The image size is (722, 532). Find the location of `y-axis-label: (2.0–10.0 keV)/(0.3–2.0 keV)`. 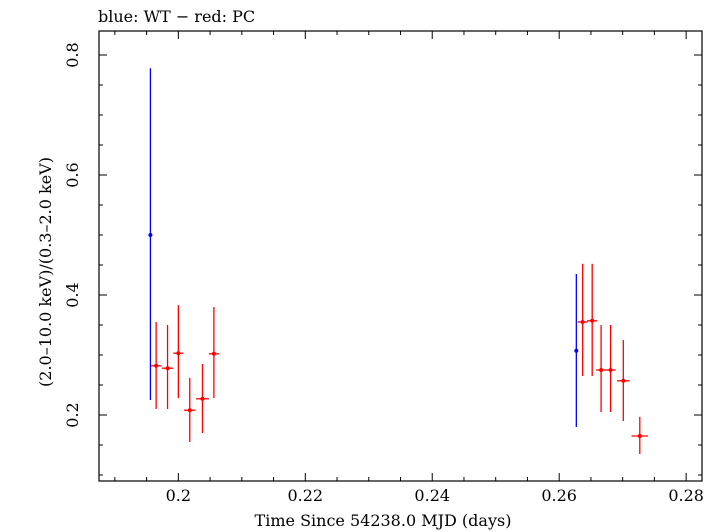

y-axis-label: (2.0–10.0 keV)/(0.3–2.0 keV) is located at coordinates (45, 272).